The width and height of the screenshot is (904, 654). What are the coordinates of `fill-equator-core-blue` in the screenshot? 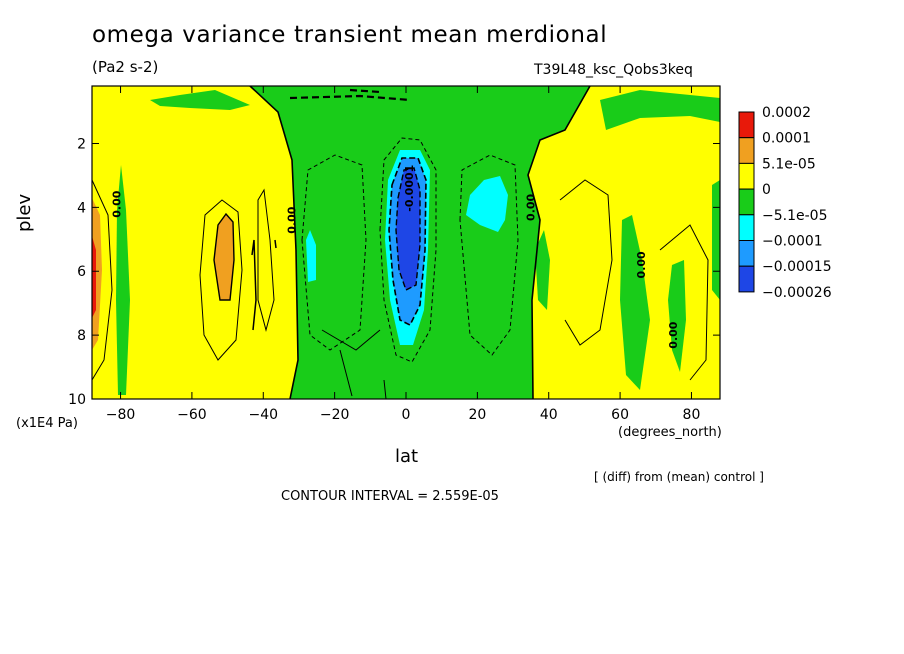 It's located at (408, 229).